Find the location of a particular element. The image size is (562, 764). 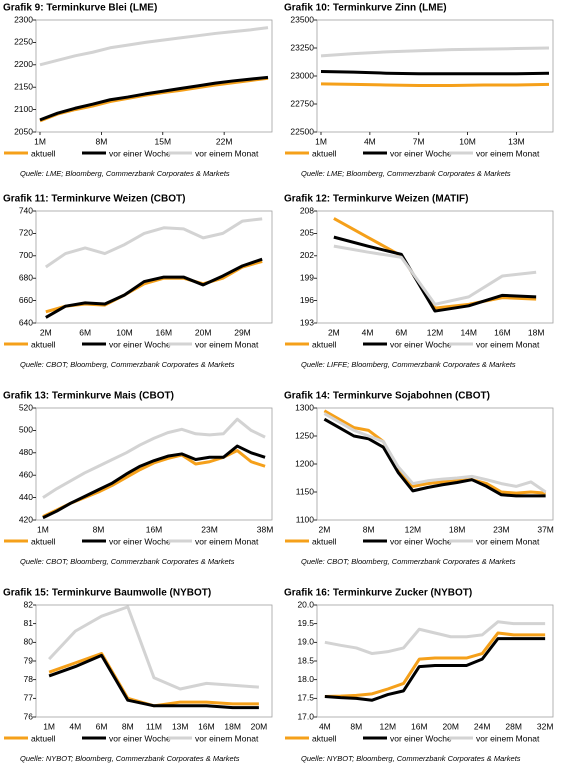

y-tick-label: 17.5 is located at coordinates (305, 698).